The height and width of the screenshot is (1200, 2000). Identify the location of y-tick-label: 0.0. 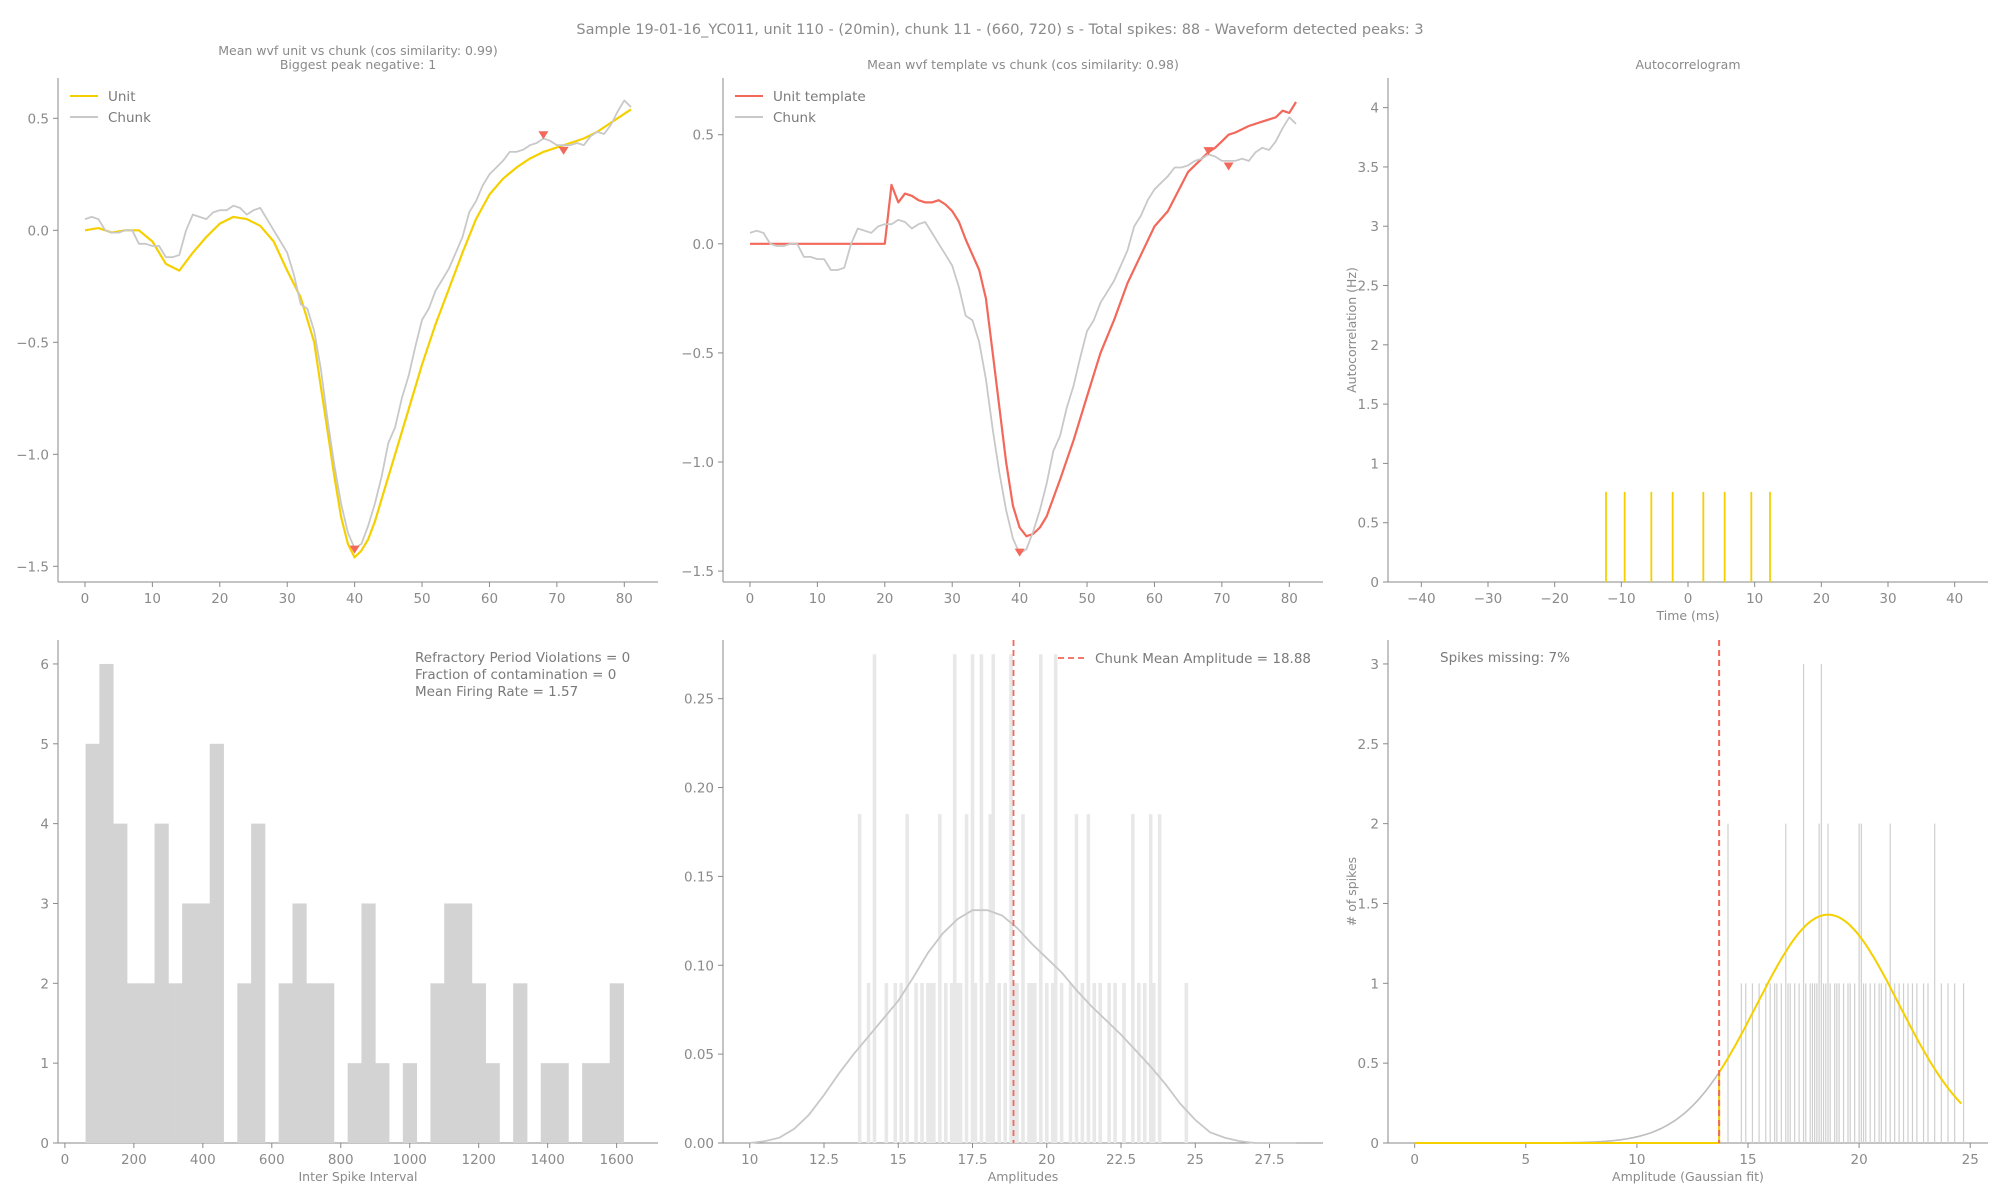
(703, 245).